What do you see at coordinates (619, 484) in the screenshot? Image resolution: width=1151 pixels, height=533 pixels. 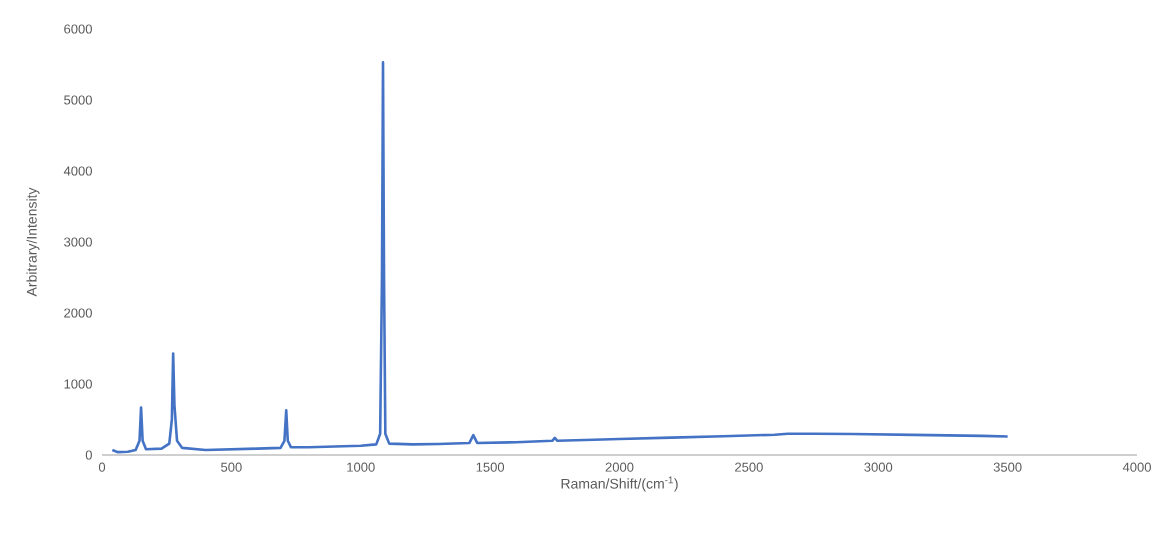 I see `x-axis-title: Raman/Shift/(cm$^{-1}$)` at bounding box center [619, 484].